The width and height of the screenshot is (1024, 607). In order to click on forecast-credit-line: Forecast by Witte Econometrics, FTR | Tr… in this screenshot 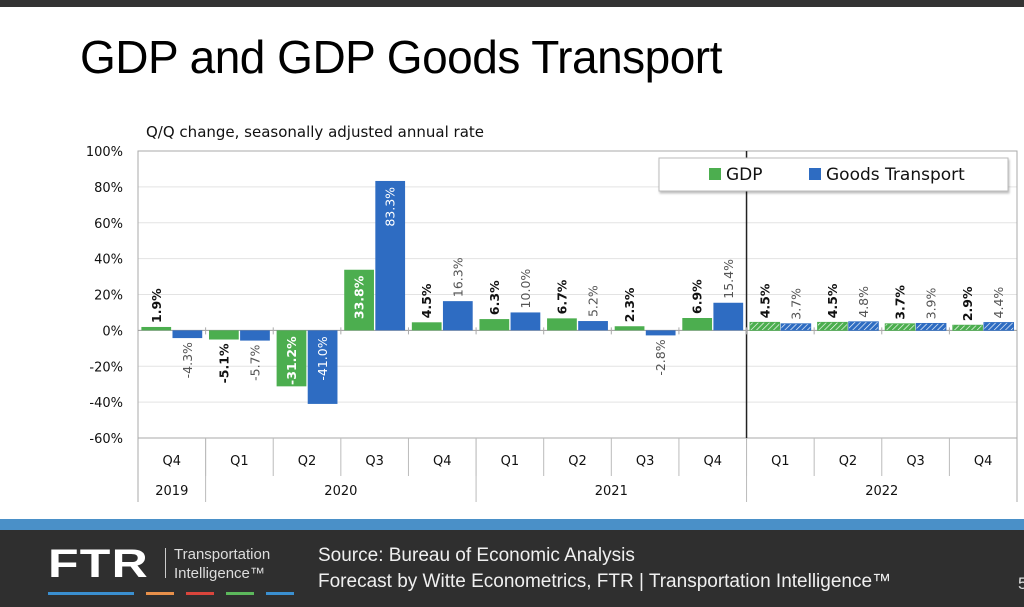, I will do `click(605, 581)`.